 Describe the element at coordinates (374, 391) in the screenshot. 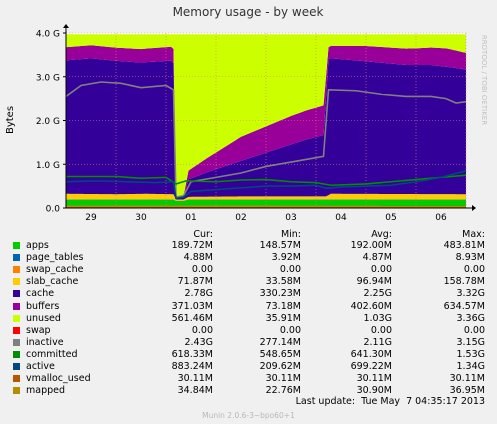

I see `legend-value-avg: 30.90M` at that location.